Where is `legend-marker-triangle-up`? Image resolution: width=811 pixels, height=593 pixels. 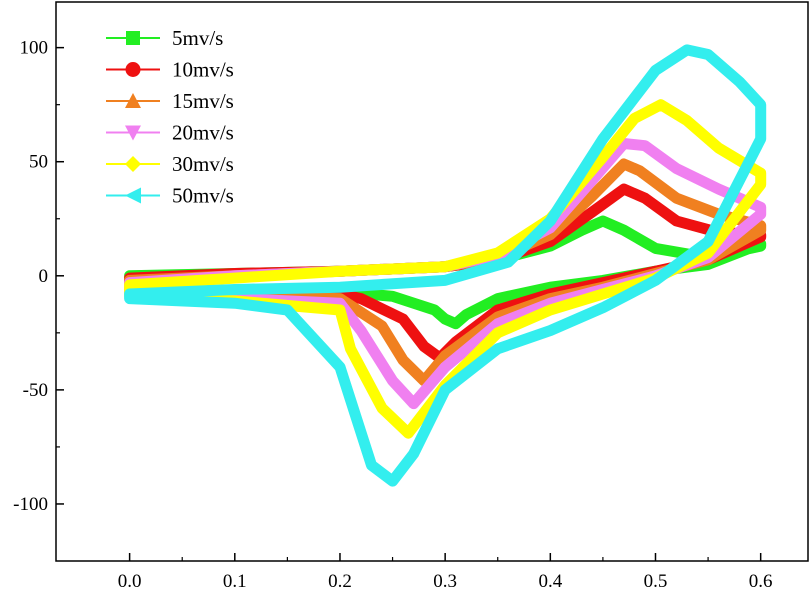 legend-marker-triangle-up is located at coordinates (133, 100).